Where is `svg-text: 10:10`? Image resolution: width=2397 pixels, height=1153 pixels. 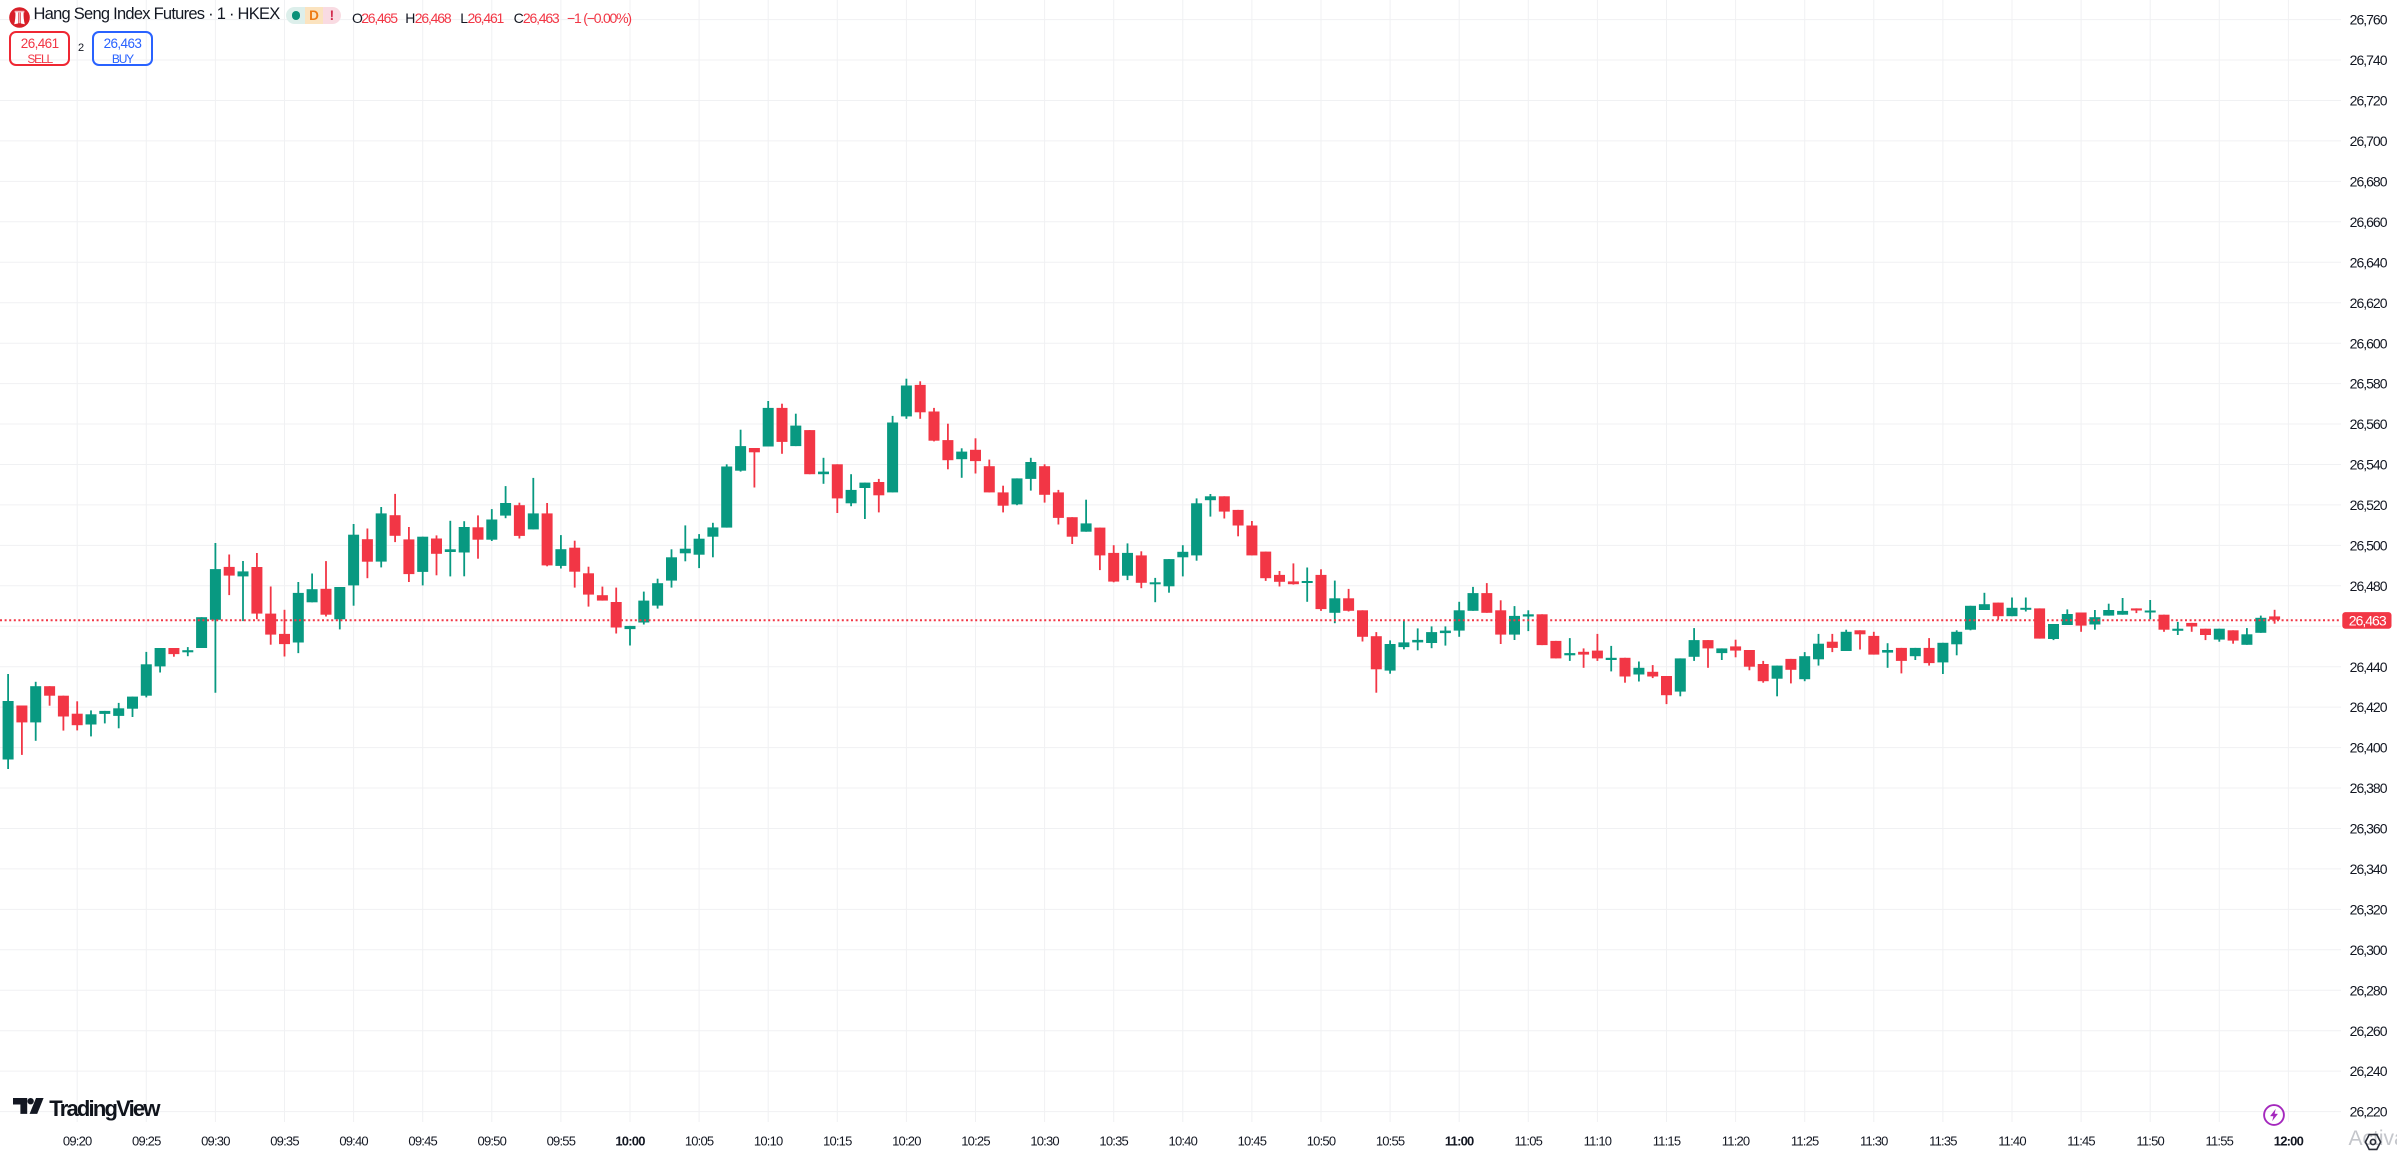 svg-text: 10:10 is located at coordinates (768, 1141).